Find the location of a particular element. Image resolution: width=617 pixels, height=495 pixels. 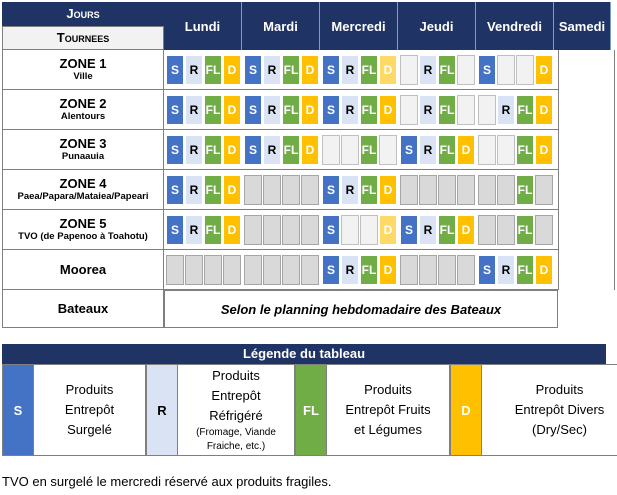

zone-name: ZONE 4 is located at coordinates (83, 183).